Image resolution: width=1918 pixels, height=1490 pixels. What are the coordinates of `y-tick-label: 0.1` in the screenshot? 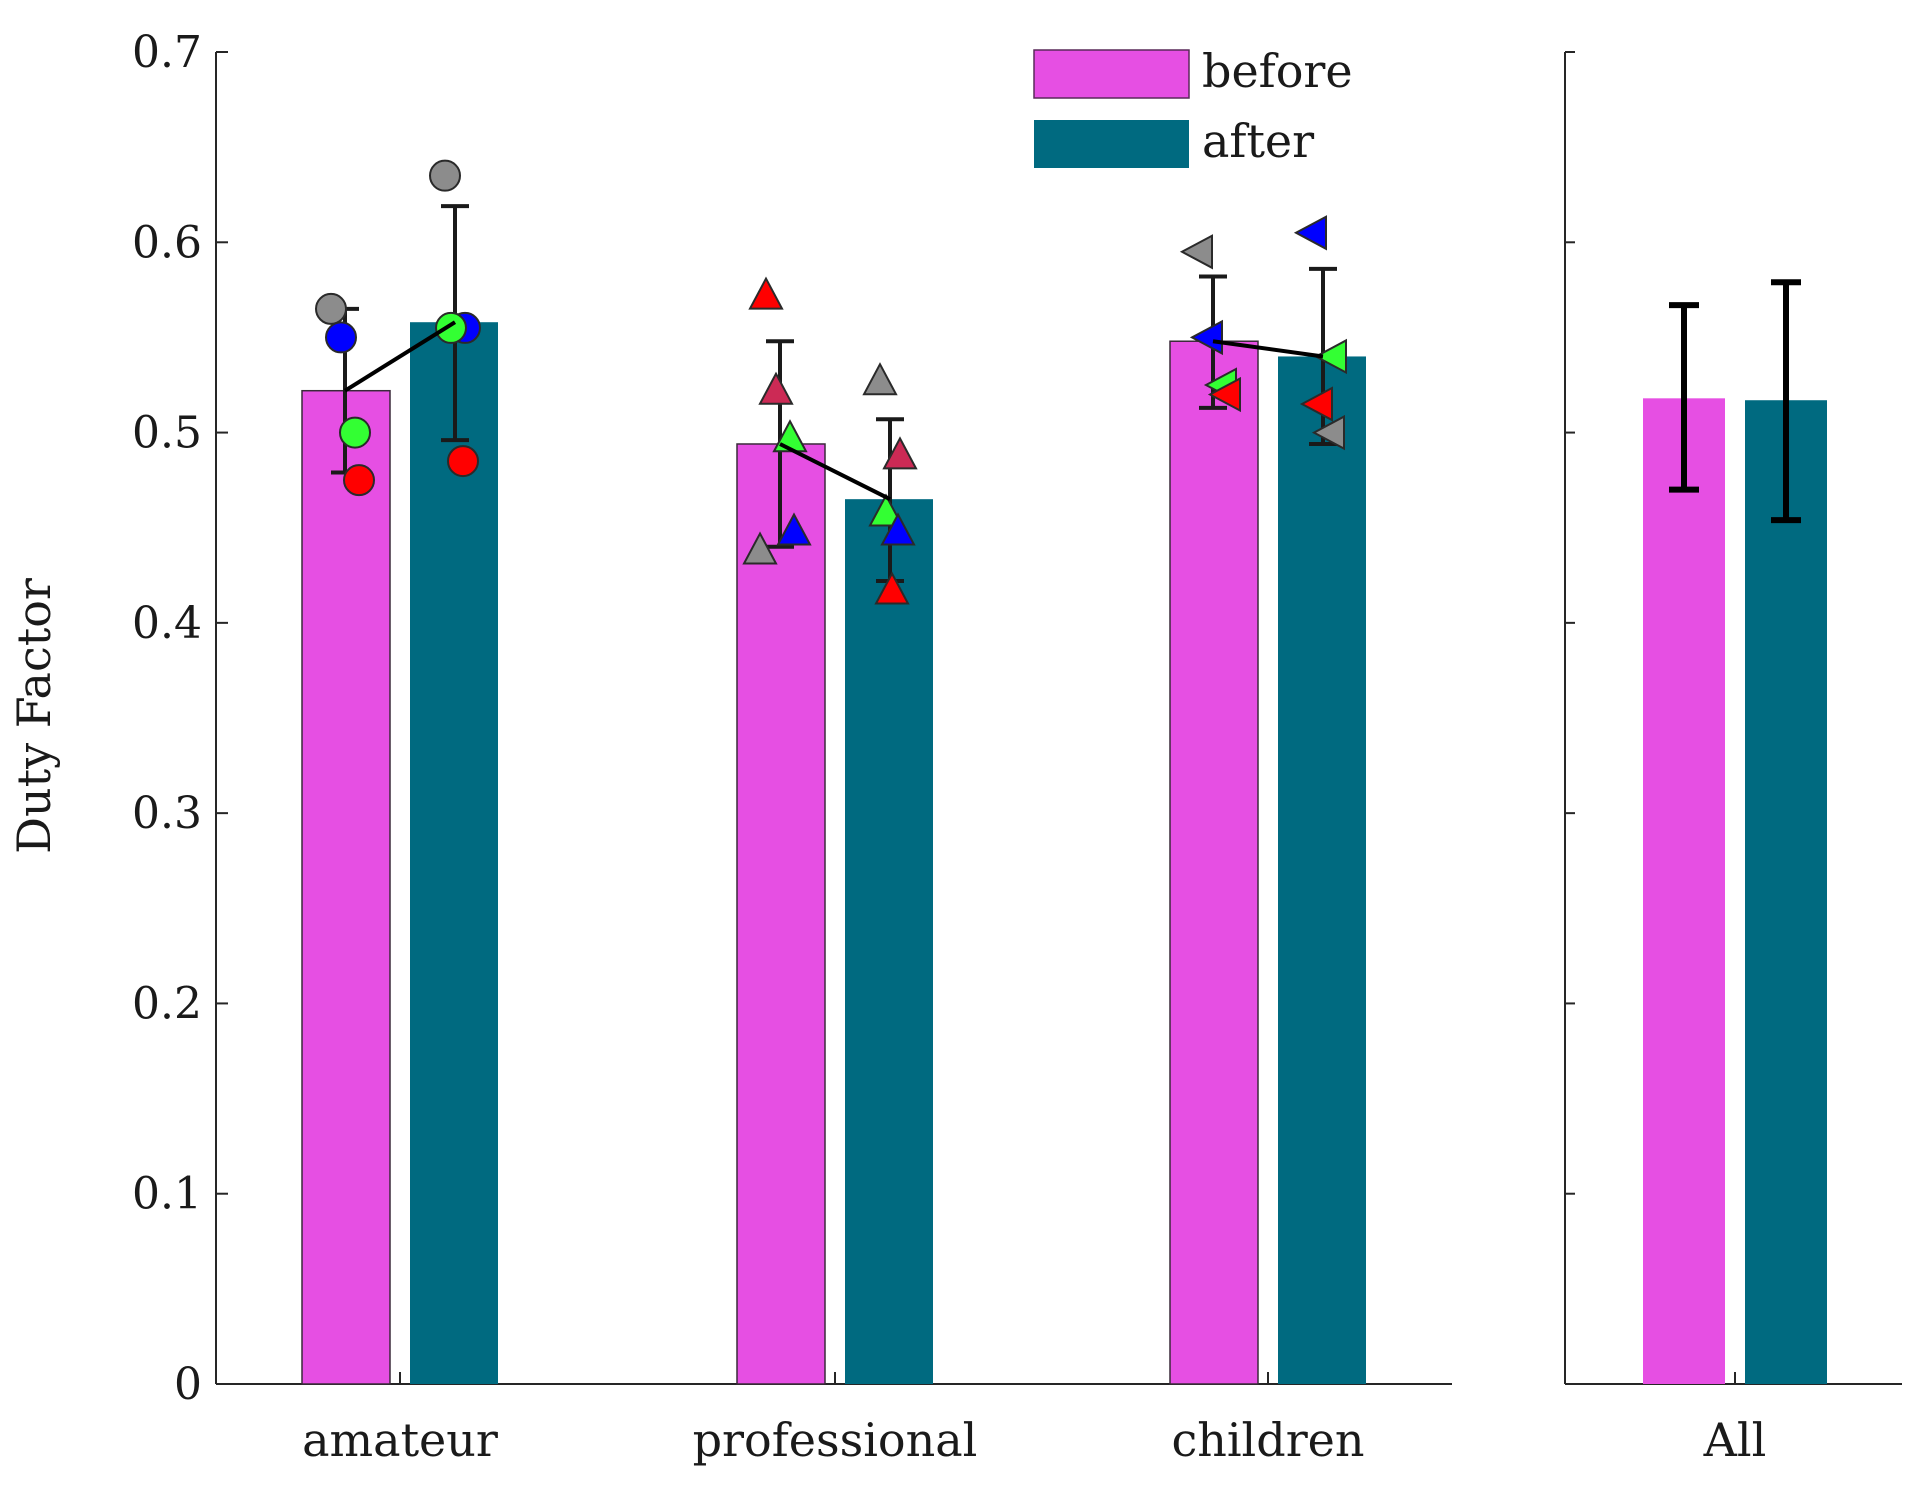 It's located at (167, 1194).